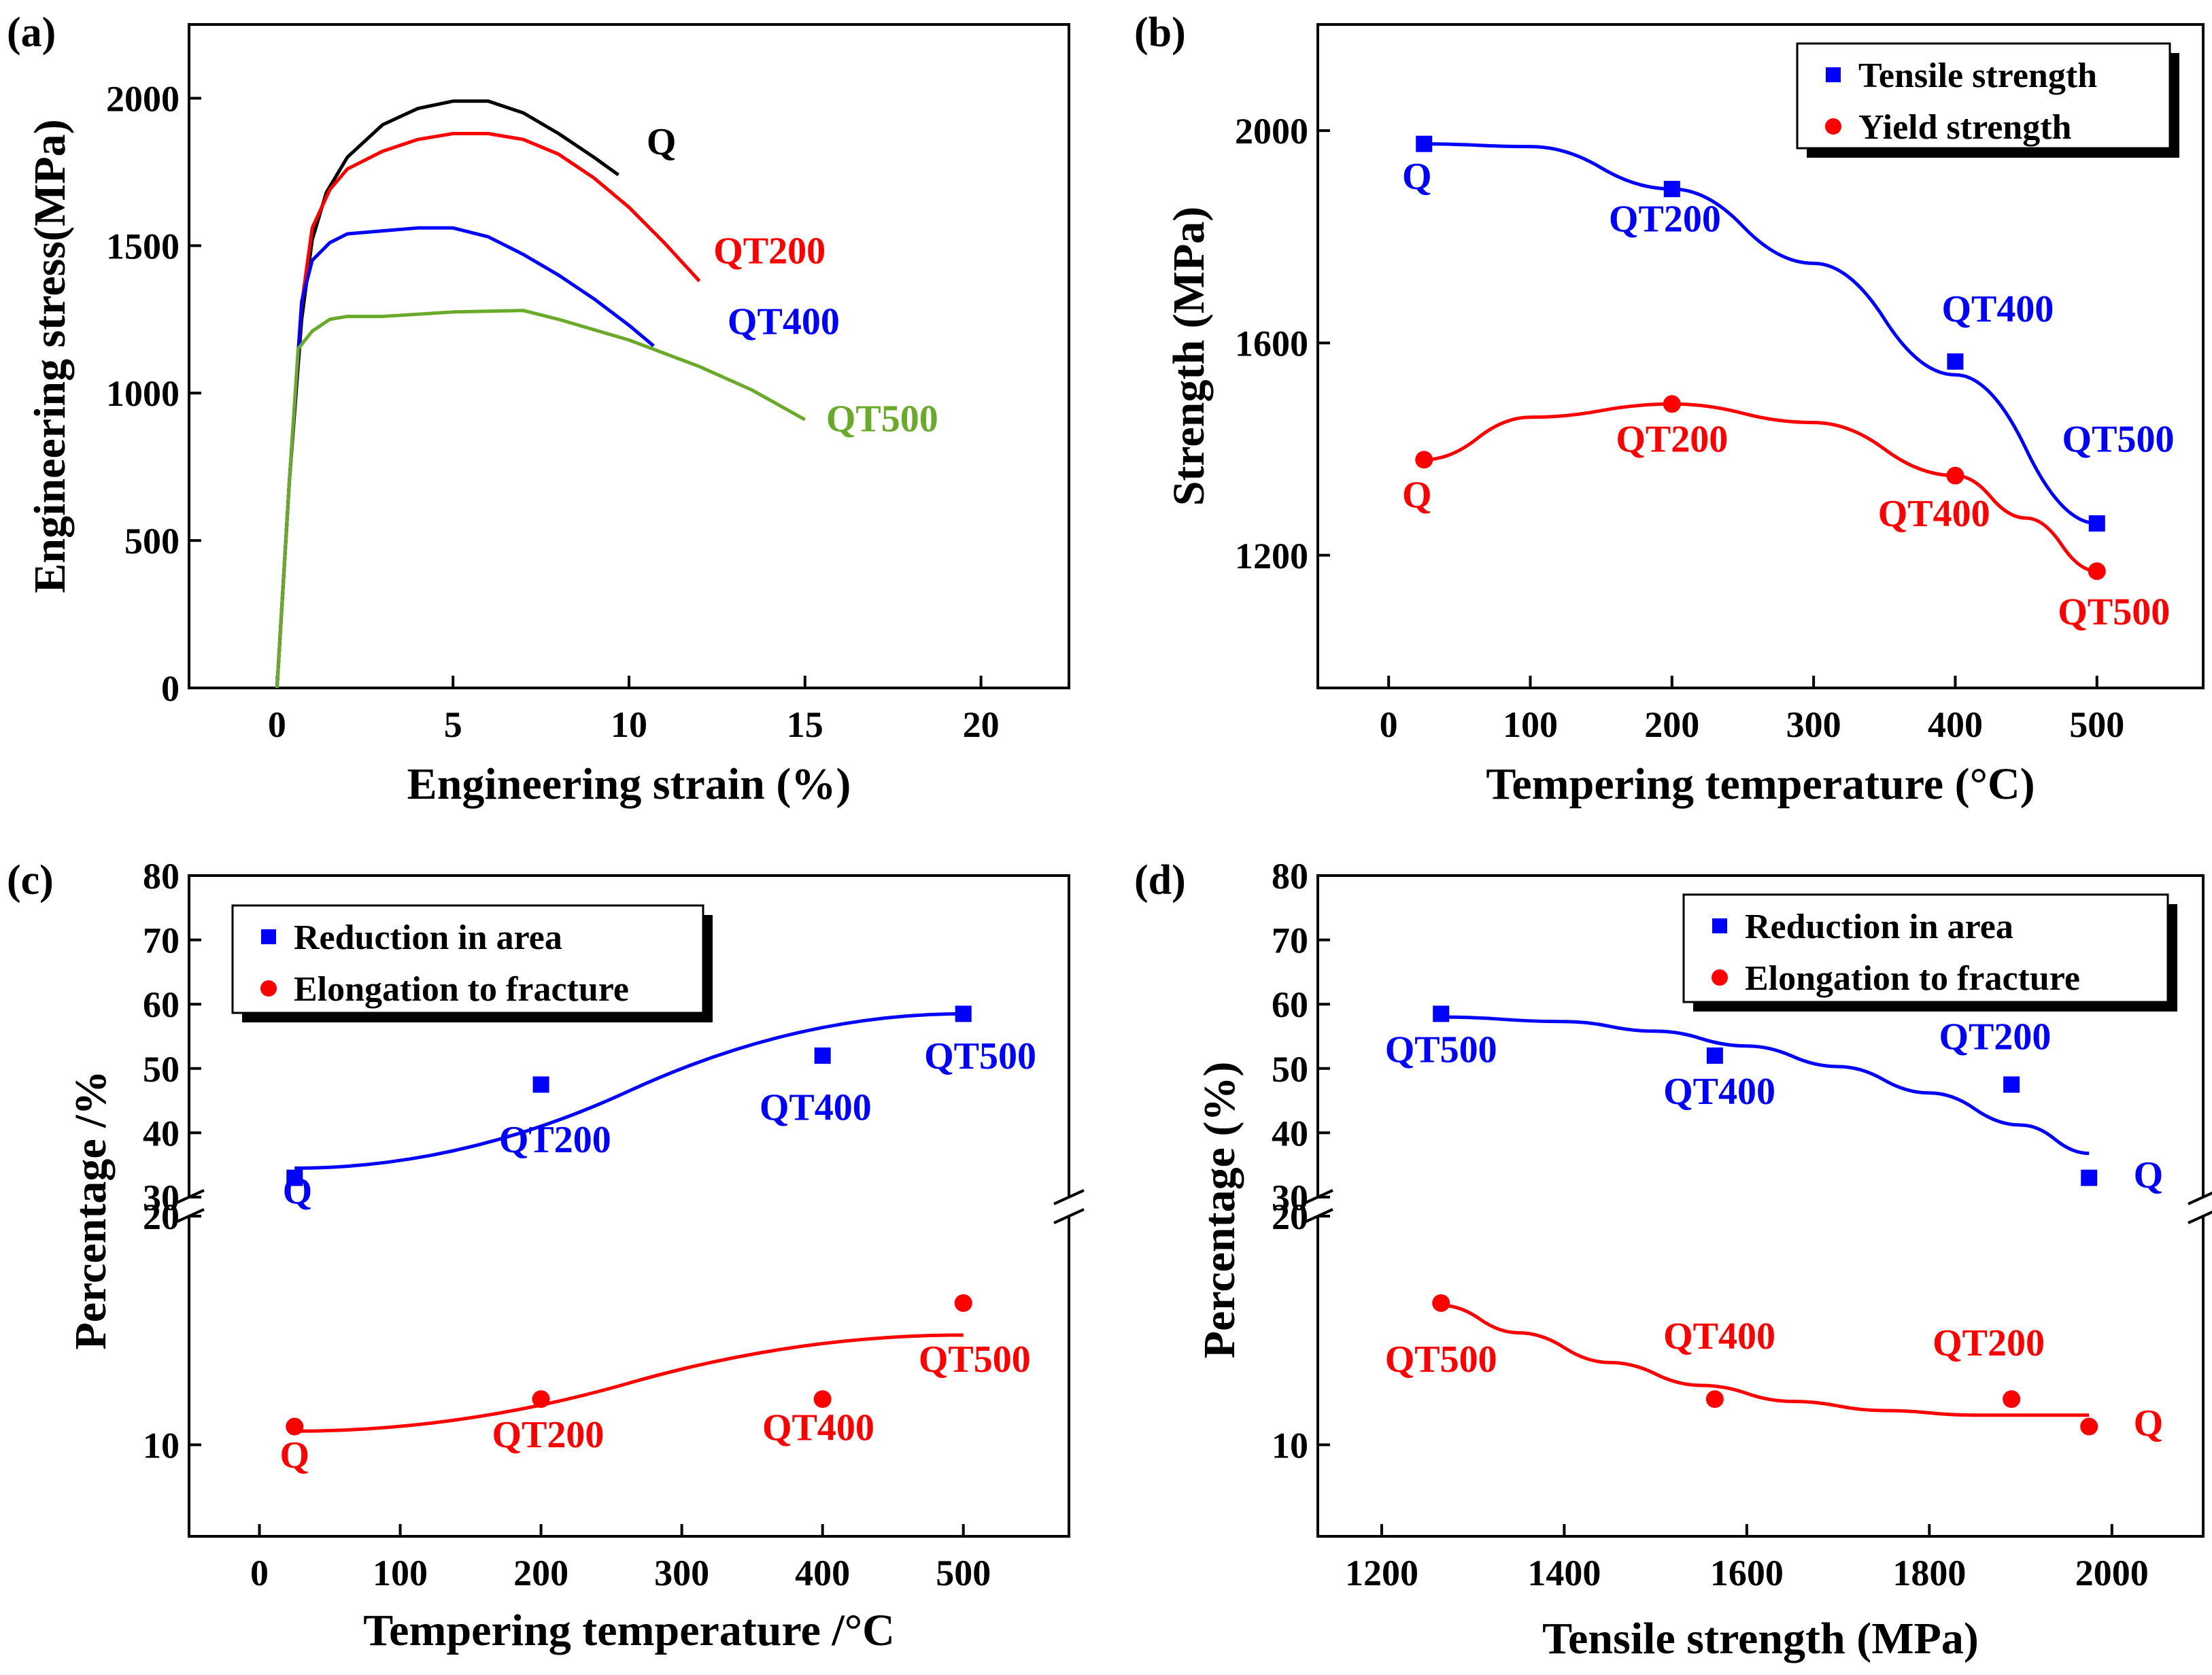 This screenshot has width=2212, height=1675. I want to click on y-tick-label: 1500, so click(143, 246).